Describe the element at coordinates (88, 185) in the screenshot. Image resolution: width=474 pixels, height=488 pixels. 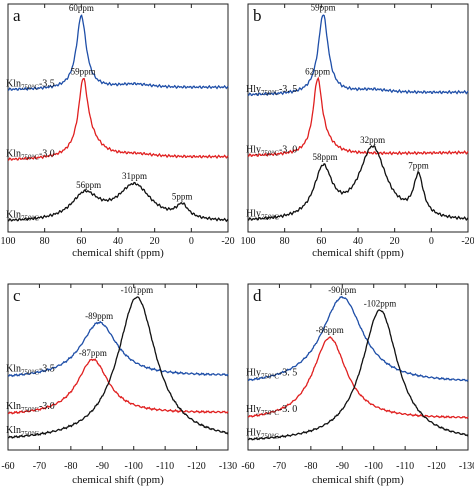
I see `peak-annotation: 56ppm` at that location.